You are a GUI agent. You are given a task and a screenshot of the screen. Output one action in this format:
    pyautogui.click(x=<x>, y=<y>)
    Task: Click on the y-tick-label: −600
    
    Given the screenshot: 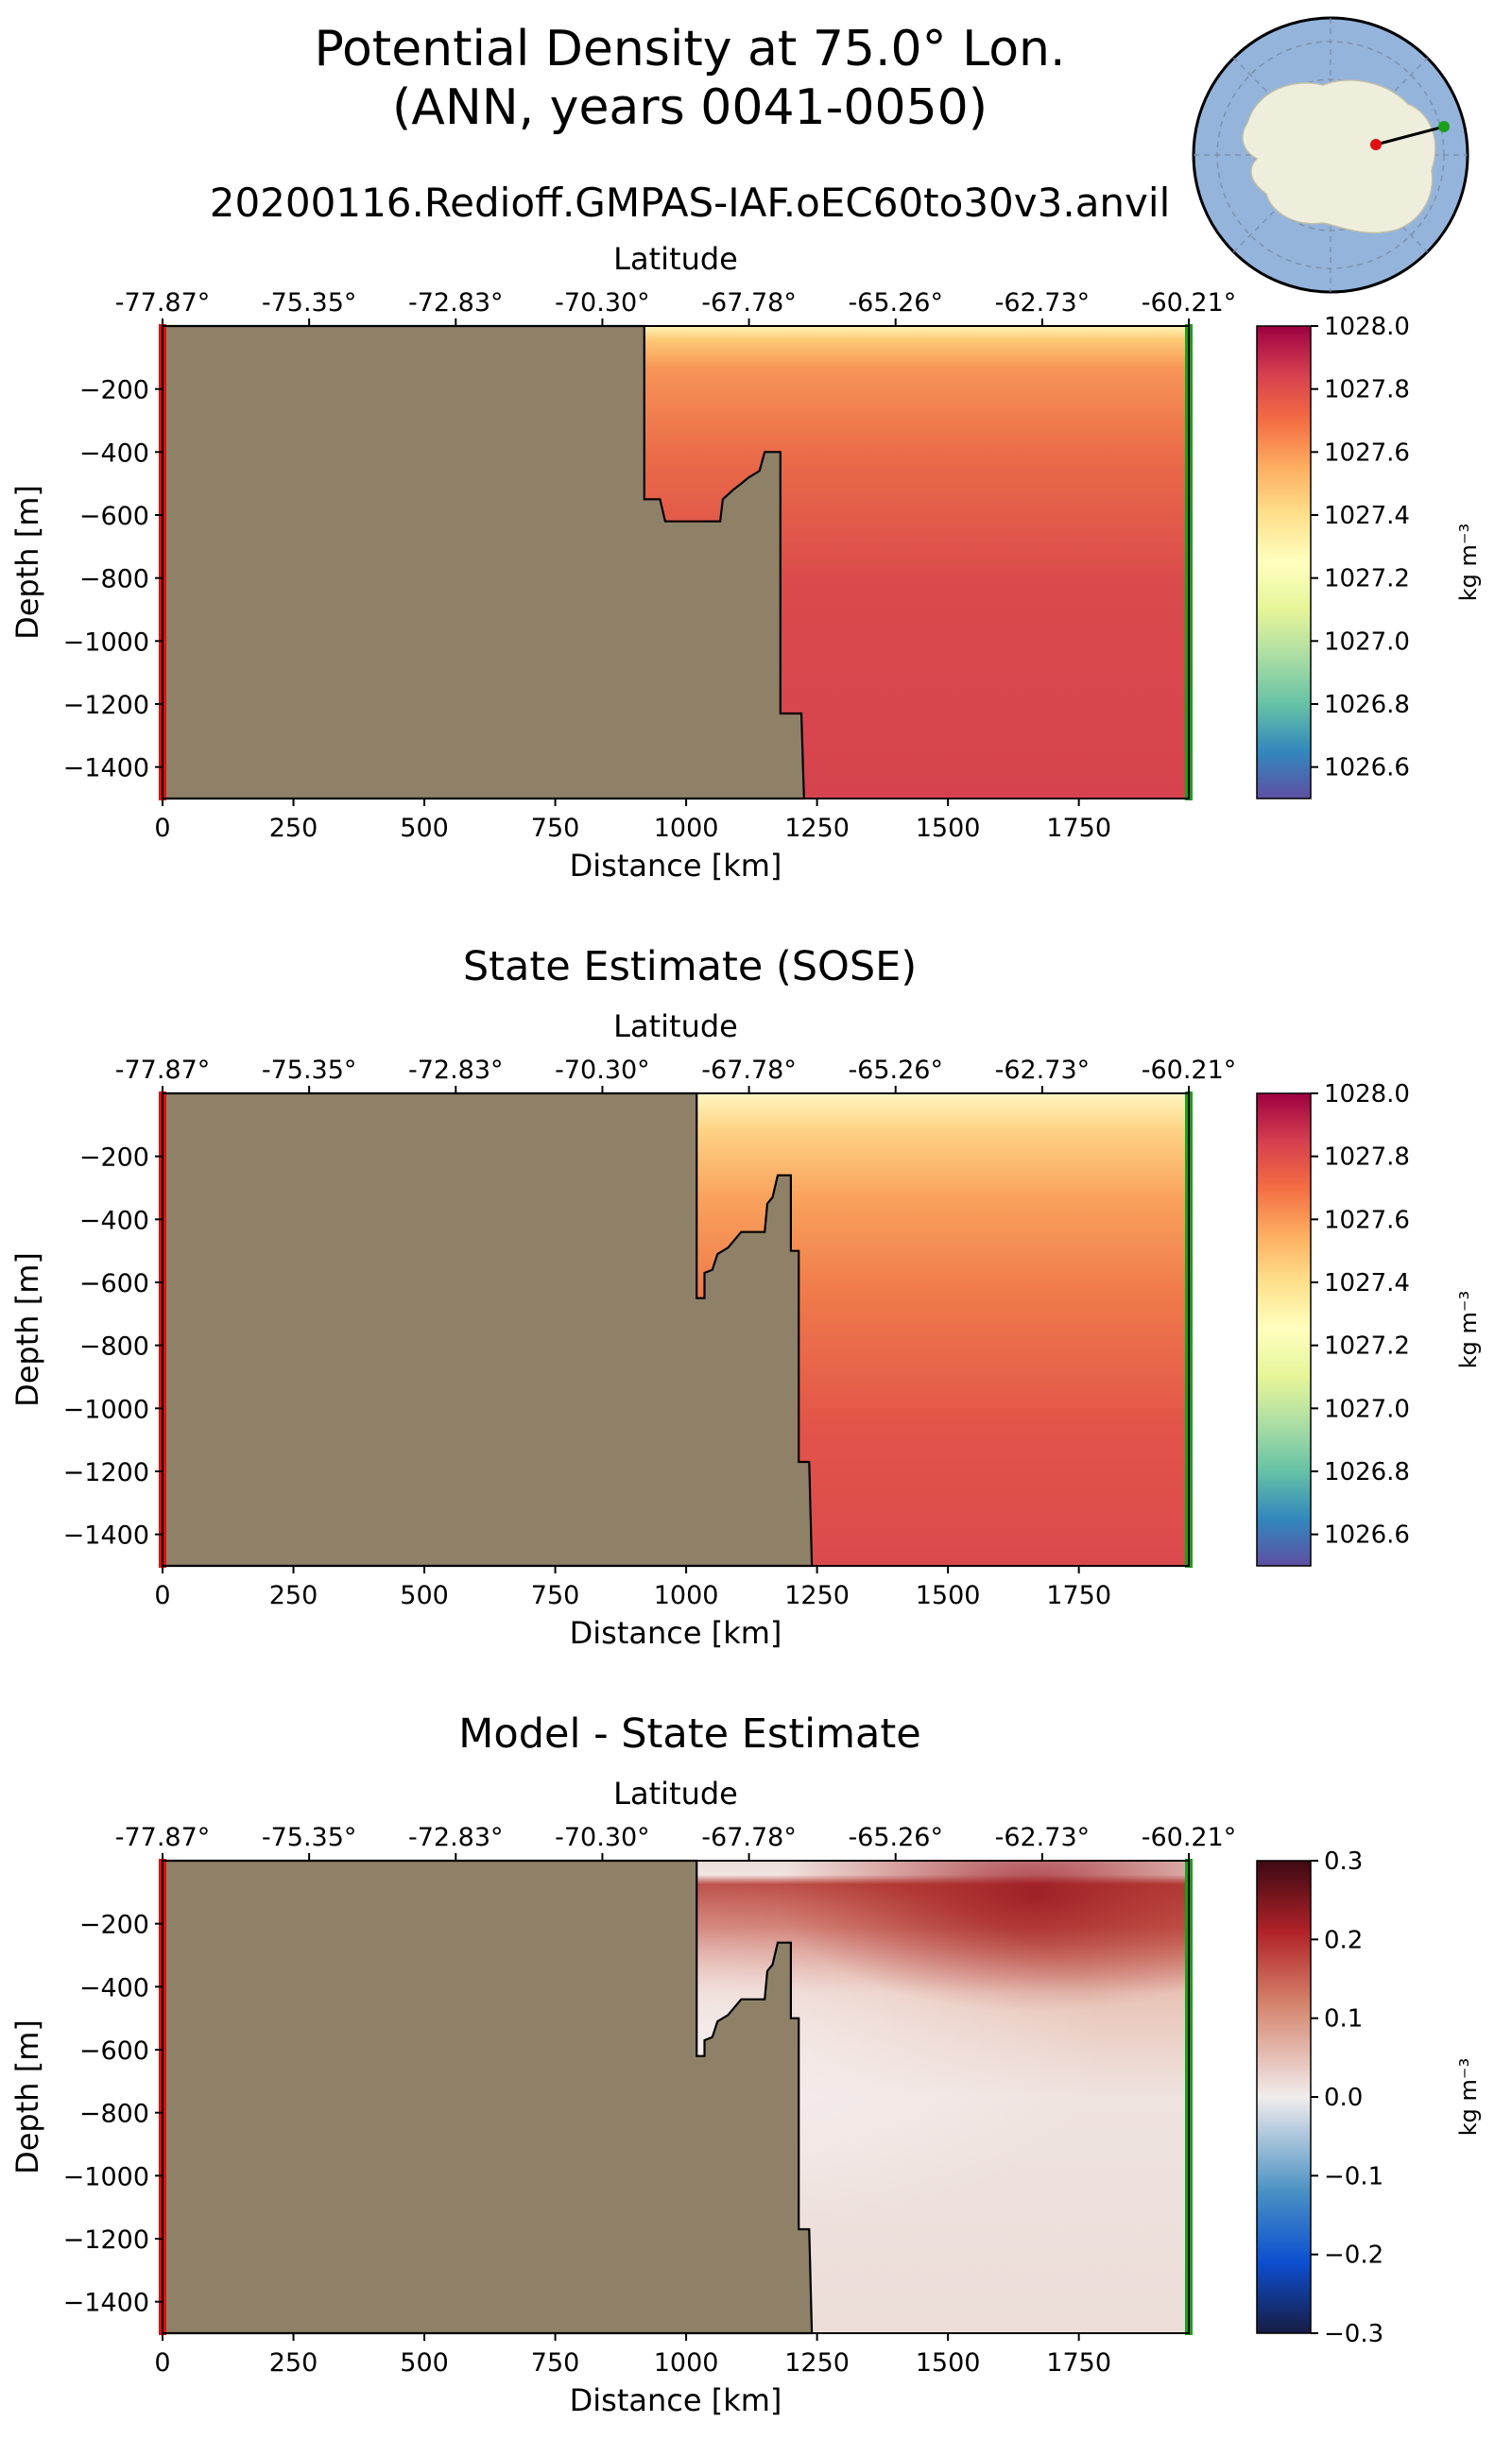 What is the action you would take?
    pyautogui.click(x=114, y=1283)
    